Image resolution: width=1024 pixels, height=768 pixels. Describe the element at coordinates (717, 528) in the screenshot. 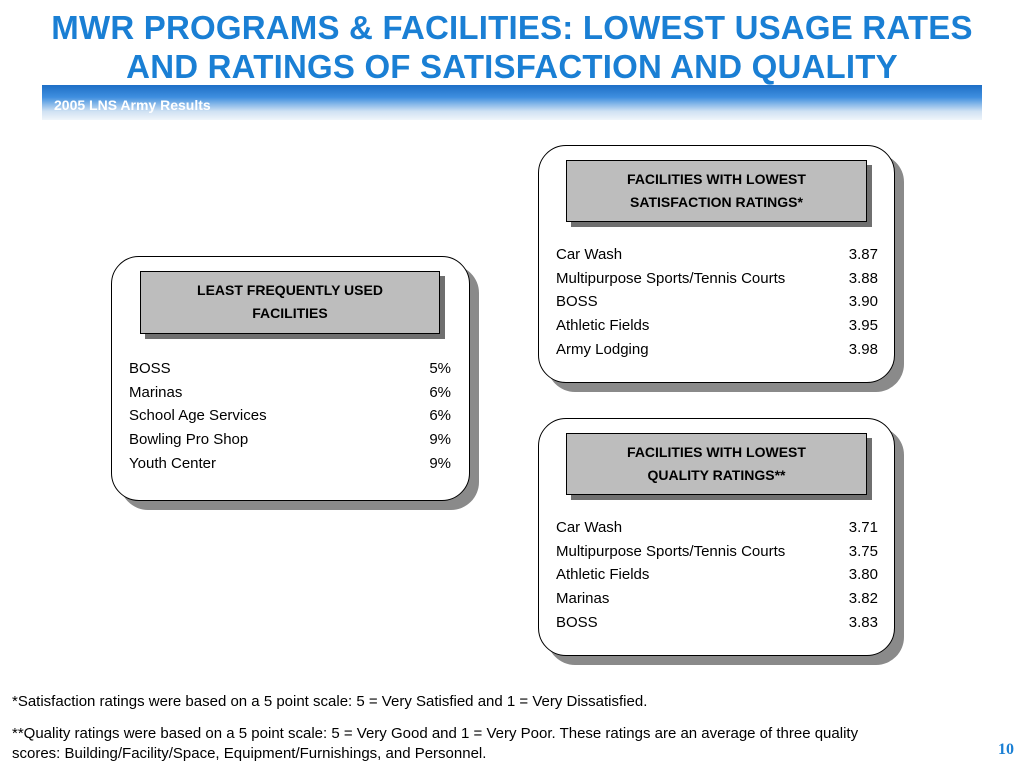

I see `list-item: Car Wash 3.71` at that location.